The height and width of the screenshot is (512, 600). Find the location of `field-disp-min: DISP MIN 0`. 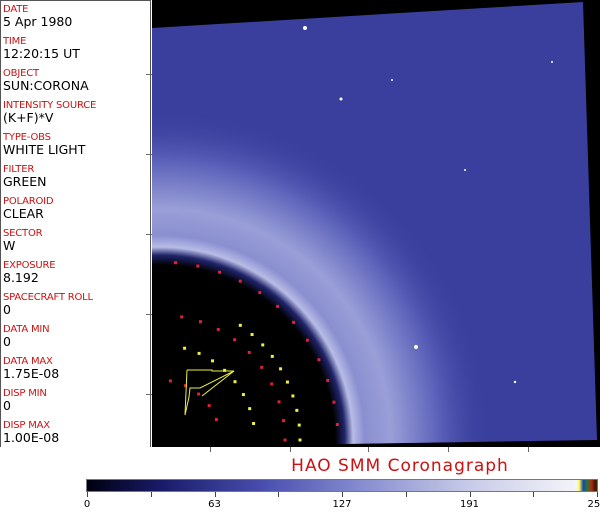

field-disp-min: DISP MIN 0 is located at coordinates (25, 400).